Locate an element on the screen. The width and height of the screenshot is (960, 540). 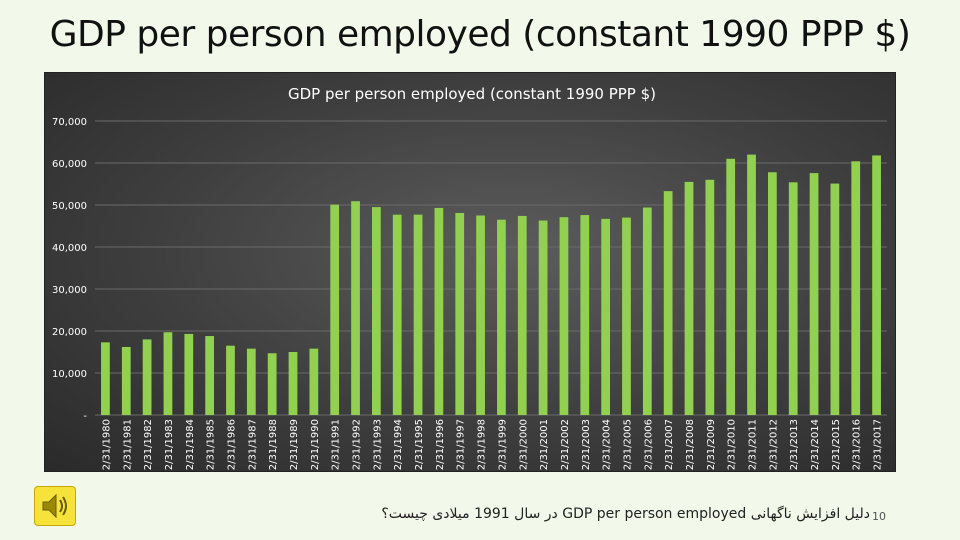
y-tick-label: 30,000 is located at coordinates (69, 290).